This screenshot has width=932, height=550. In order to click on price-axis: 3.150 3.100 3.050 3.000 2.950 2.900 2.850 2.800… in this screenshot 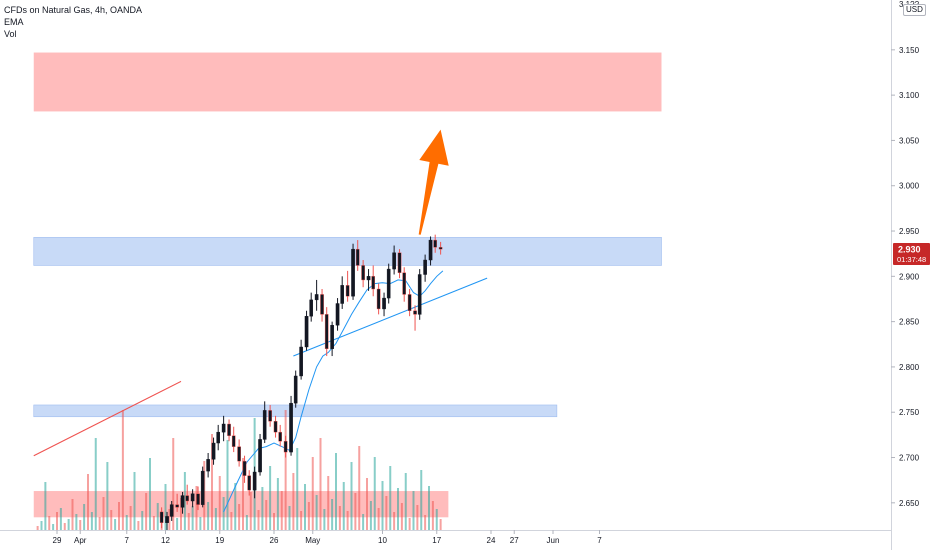, I will do `click(905, 277)`.